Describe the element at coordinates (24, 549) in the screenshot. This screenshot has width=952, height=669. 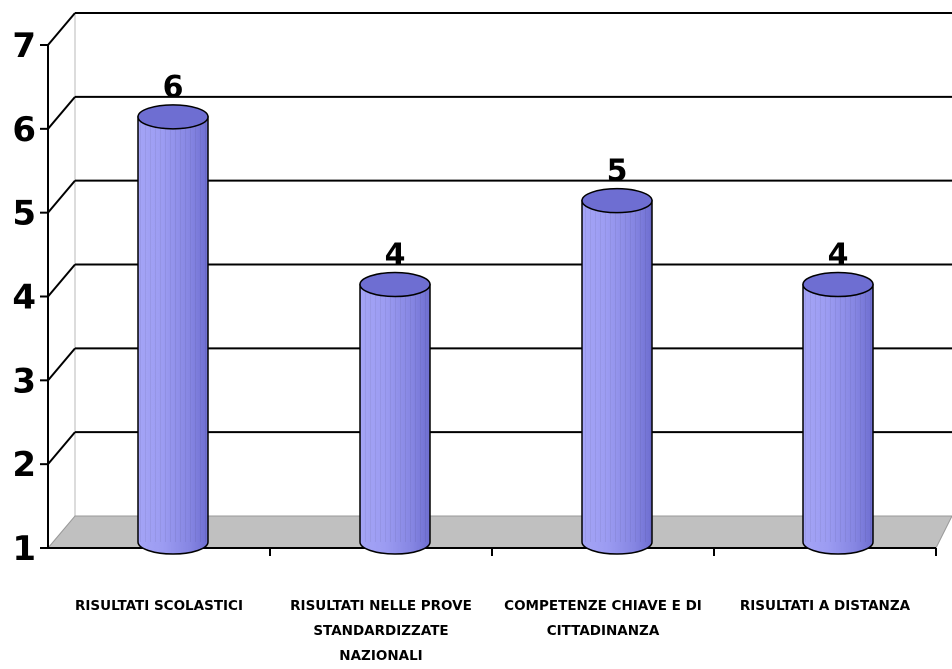
I see `y-tick-label: 1` at that location.